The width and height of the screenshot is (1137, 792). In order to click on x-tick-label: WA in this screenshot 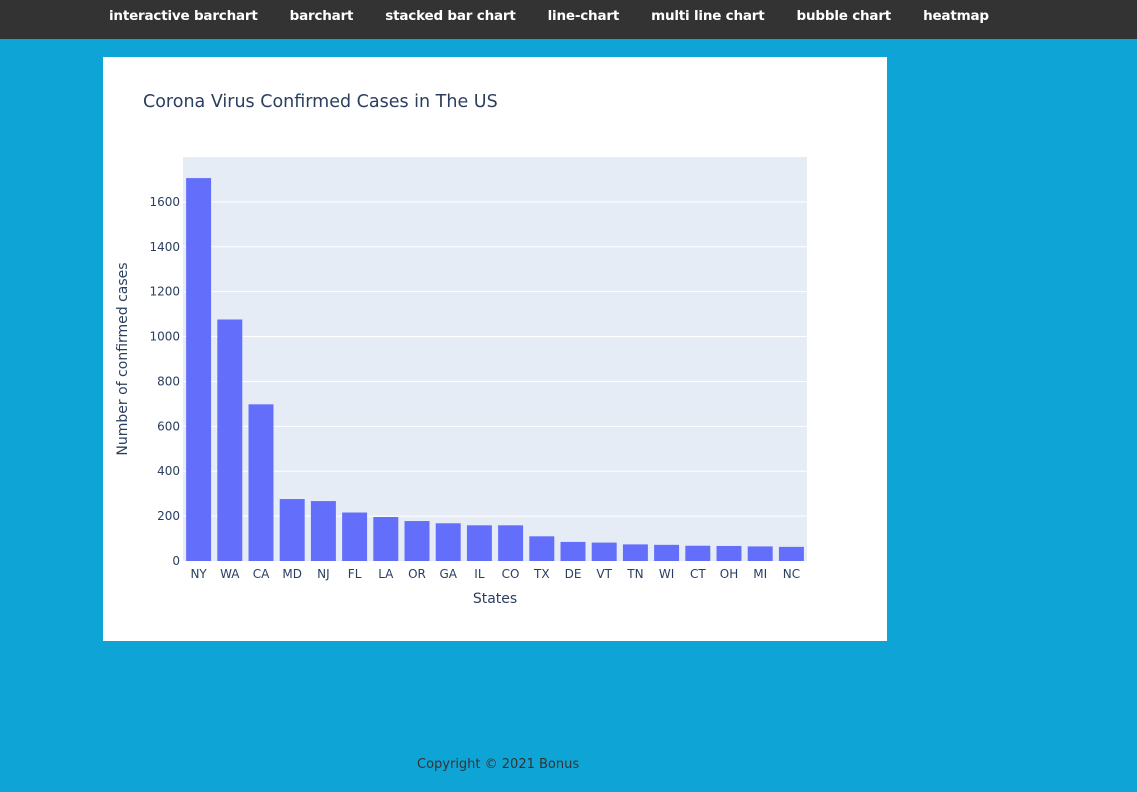, I will do `click(230, 574)`.